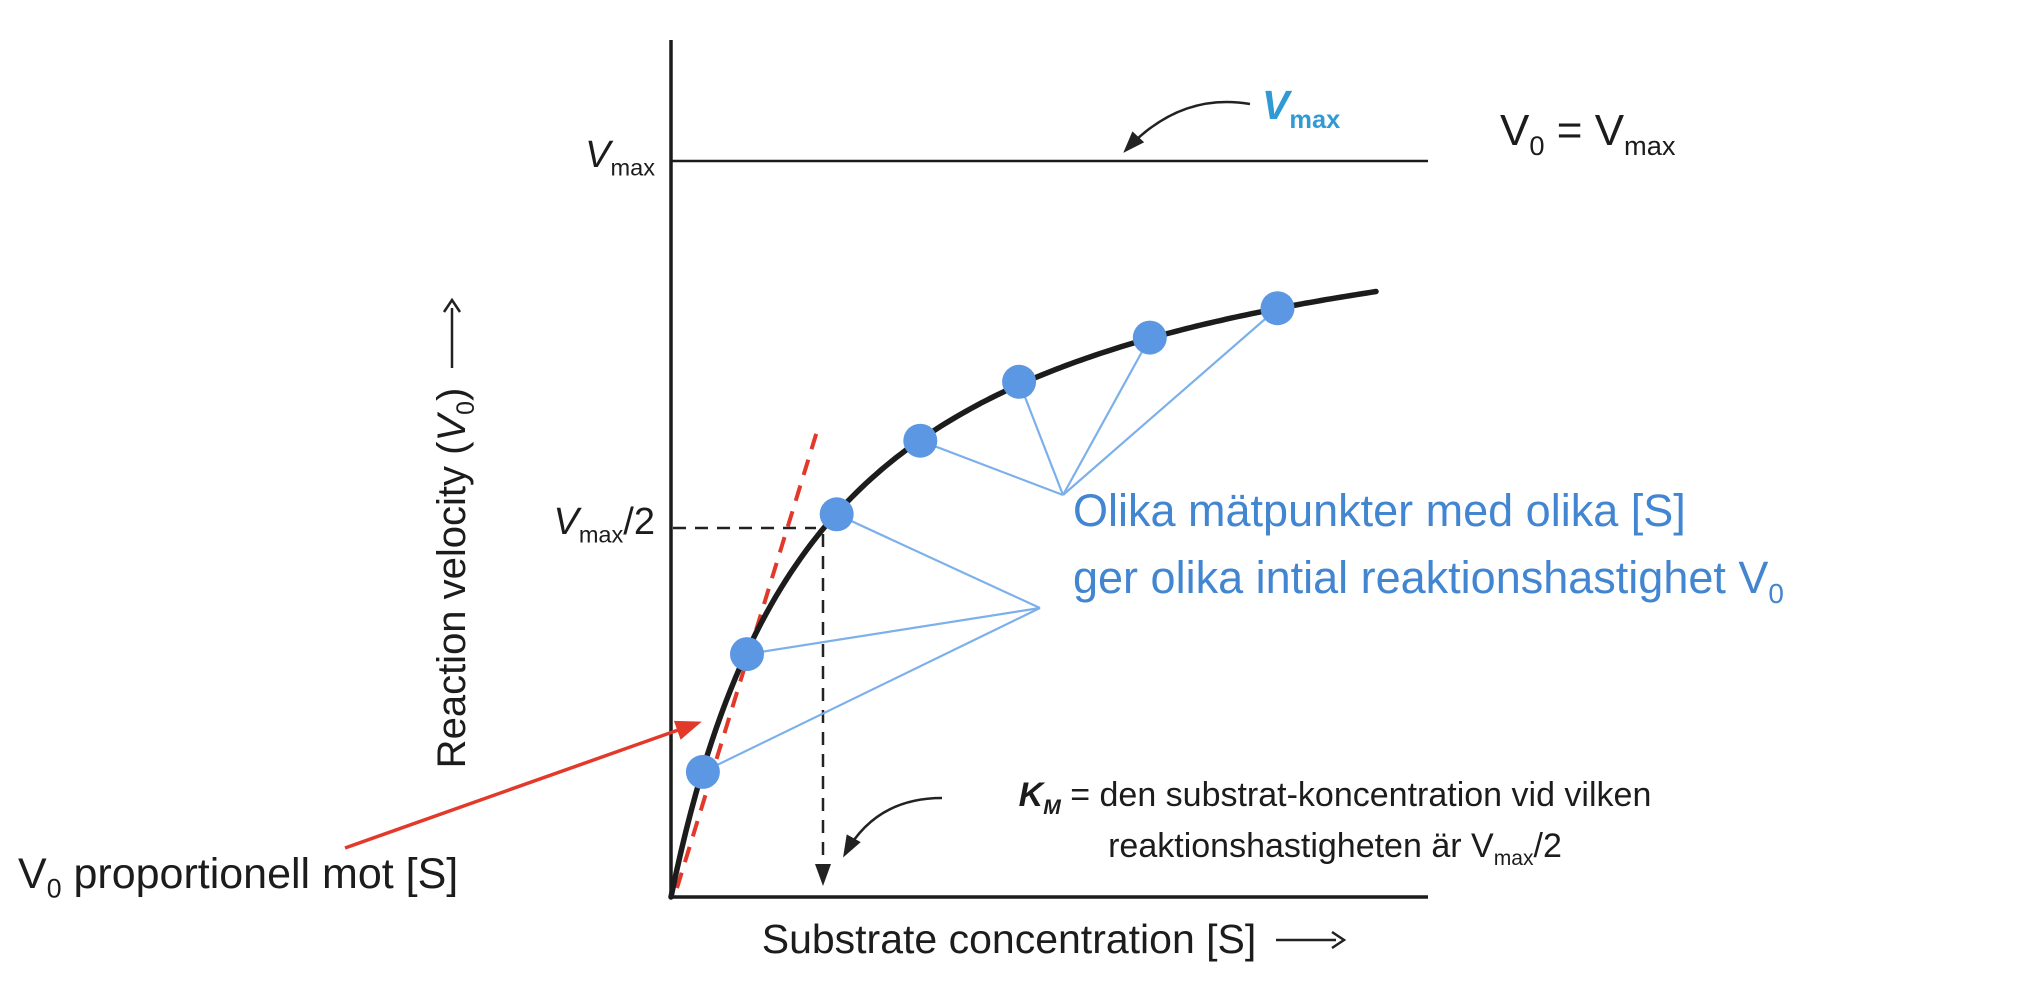  I want to click on x-axis-label-text: Substrate concentration [S], so click(1009, 939).